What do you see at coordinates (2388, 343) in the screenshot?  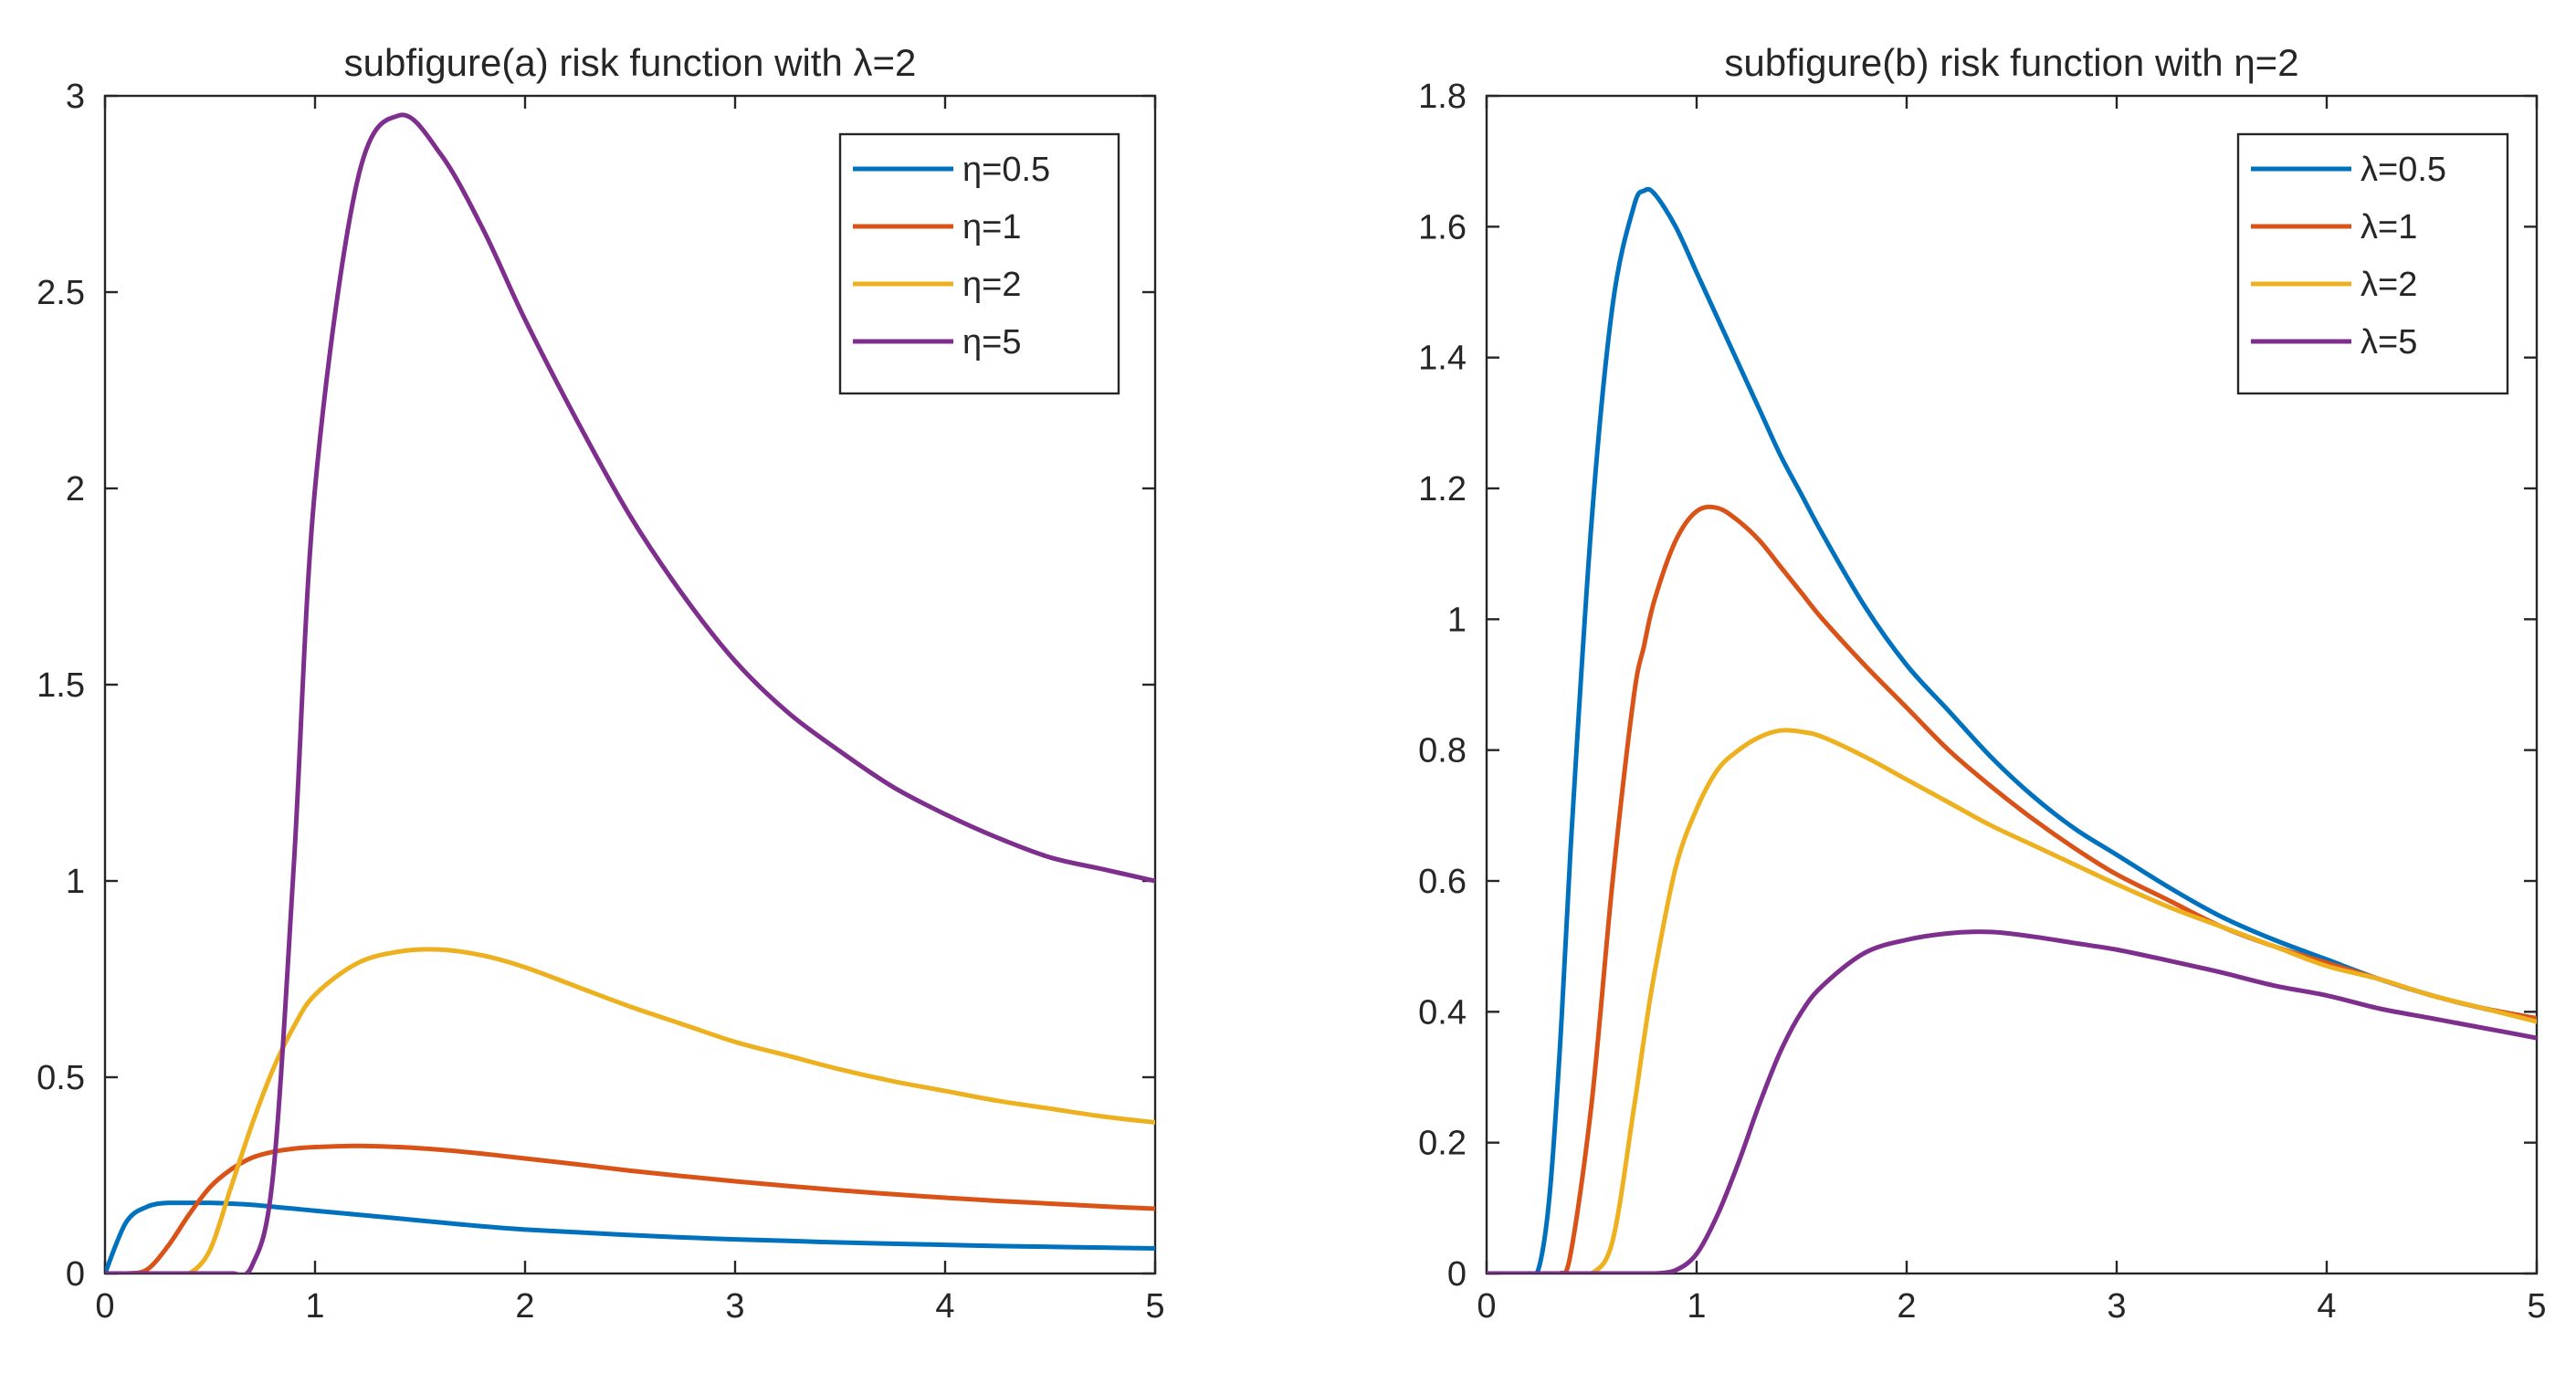 I see `legend-label: λ=5` at bounding box center [2388, 343].